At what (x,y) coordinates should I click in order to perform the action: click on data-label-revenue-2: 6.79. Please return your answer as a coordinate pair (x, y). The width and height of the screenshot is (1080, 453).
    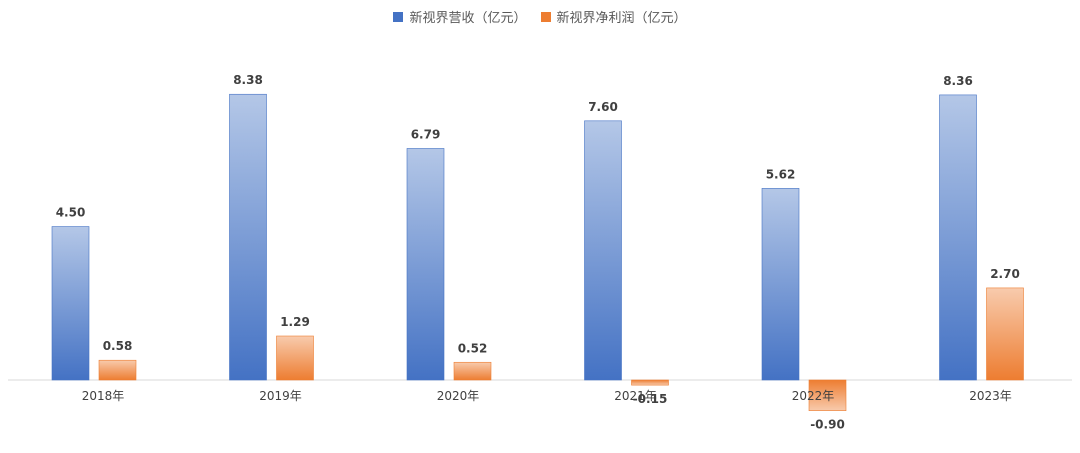
    Looking at the image, I should click on (426, 134).